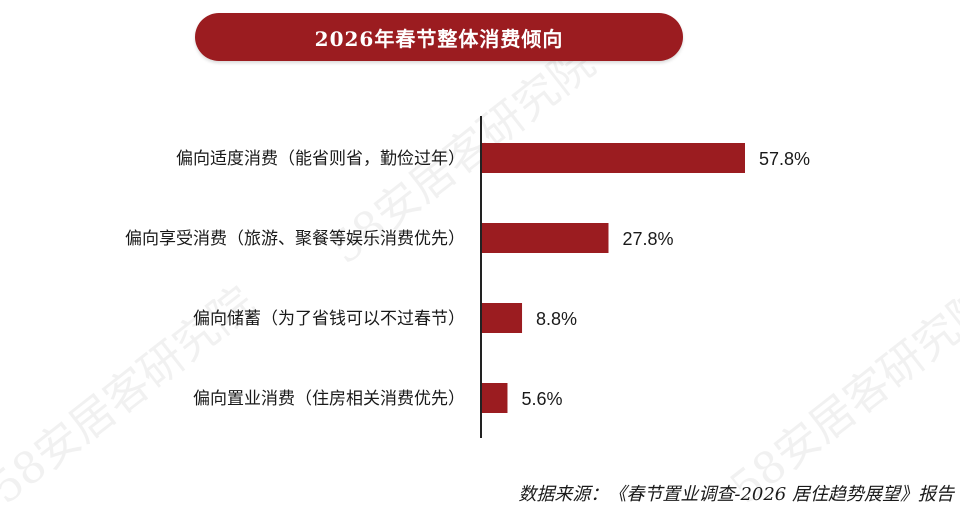  I want to click on data-label: 27.8%, so click(647, 239).